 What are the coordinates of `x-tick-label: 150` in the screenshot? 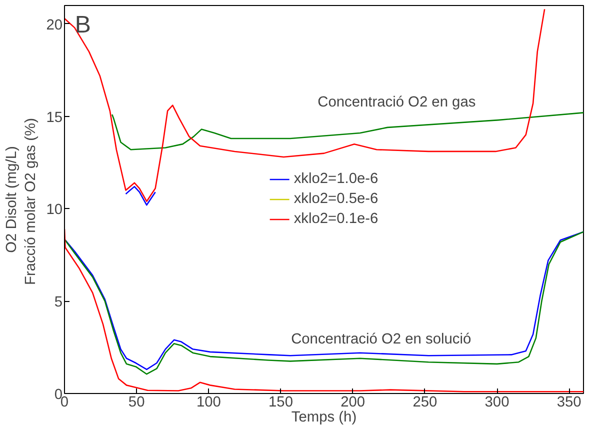 It's located at (280, 402).